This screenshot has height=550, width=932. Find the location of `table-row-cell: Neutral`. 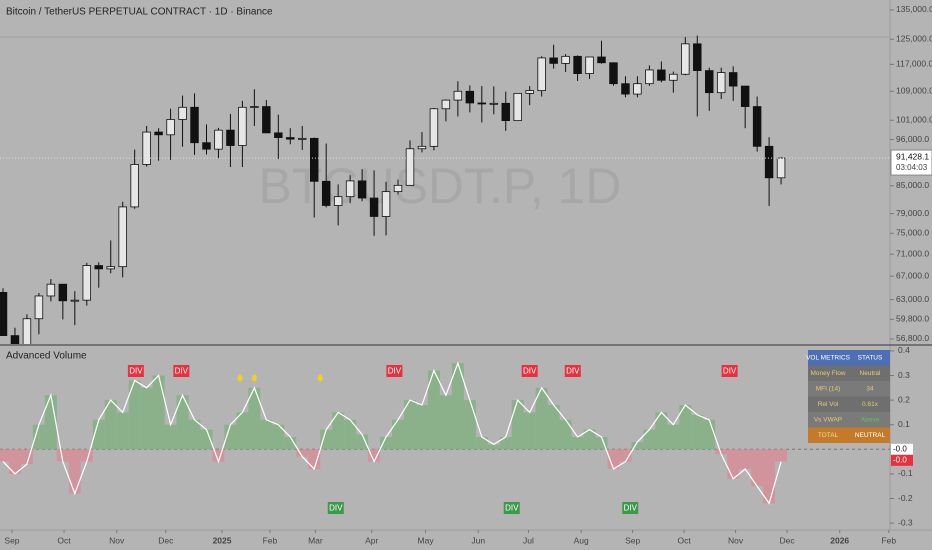

table-row-cell: Neutral is located at coordinates (871, 373).